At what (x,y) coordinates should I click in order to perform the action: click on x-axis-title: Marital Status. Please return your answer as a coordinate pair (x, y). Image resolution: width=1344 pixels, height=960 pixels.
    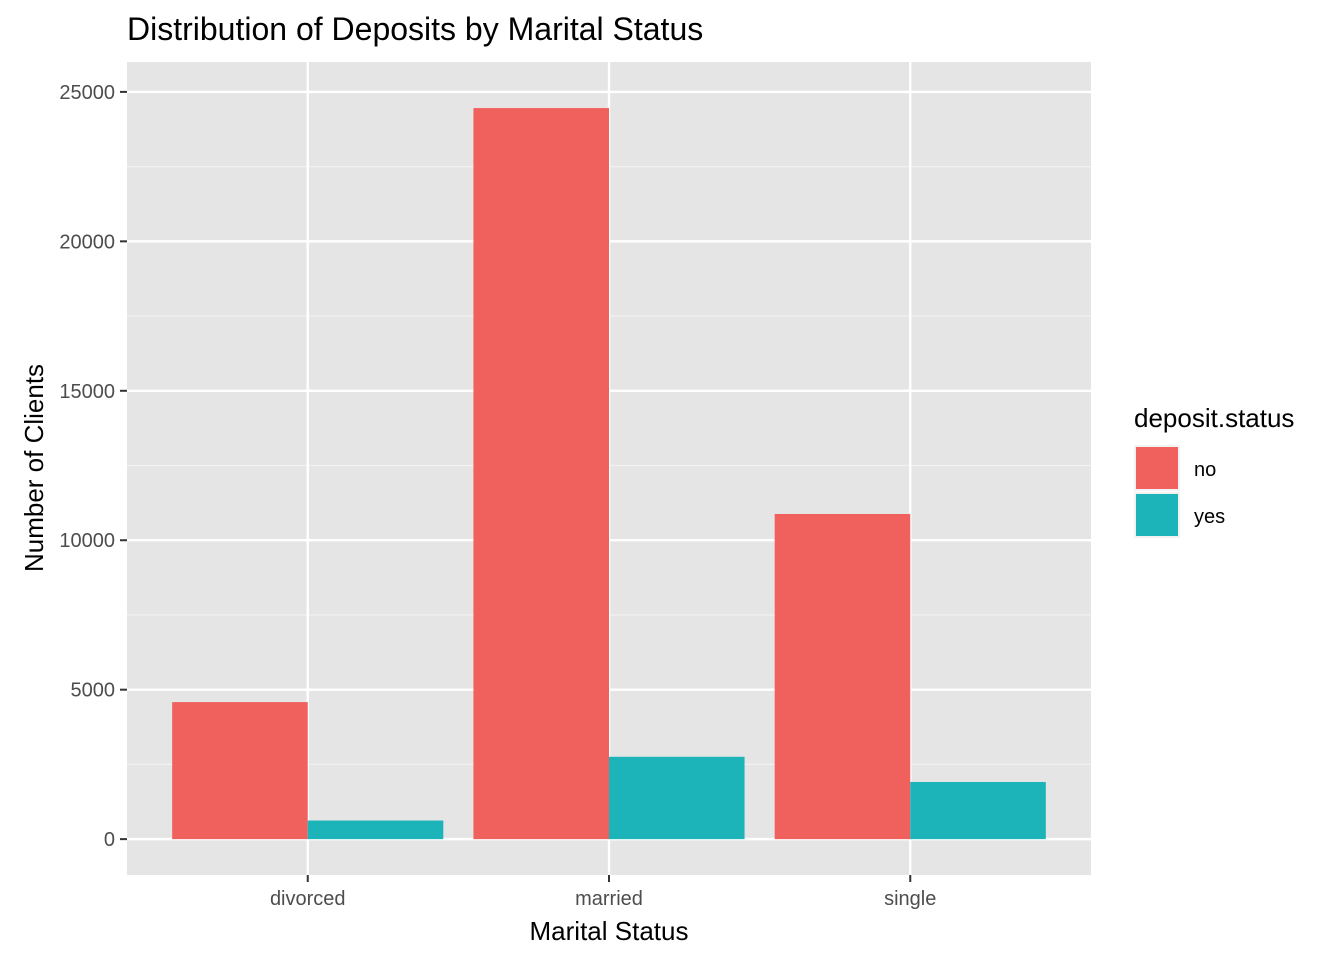
    Looking at the image, I should click on (609, 931).